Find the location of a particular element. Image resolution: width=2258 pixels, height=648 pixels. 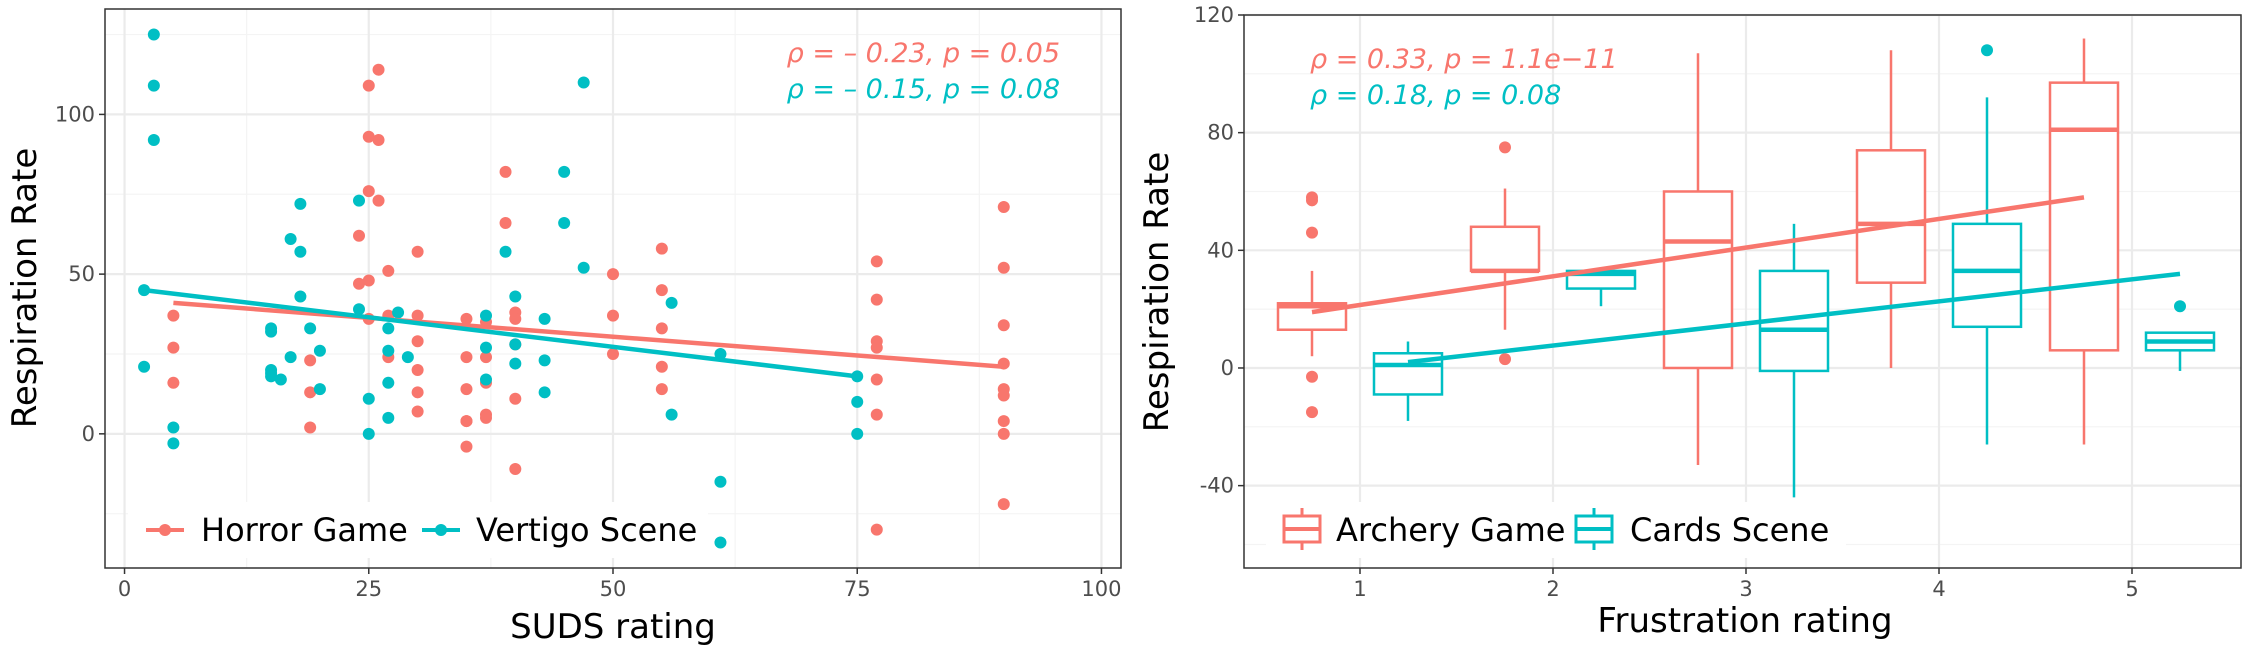

legend-key-vertigo-scene is located at coordinates (441, 530).